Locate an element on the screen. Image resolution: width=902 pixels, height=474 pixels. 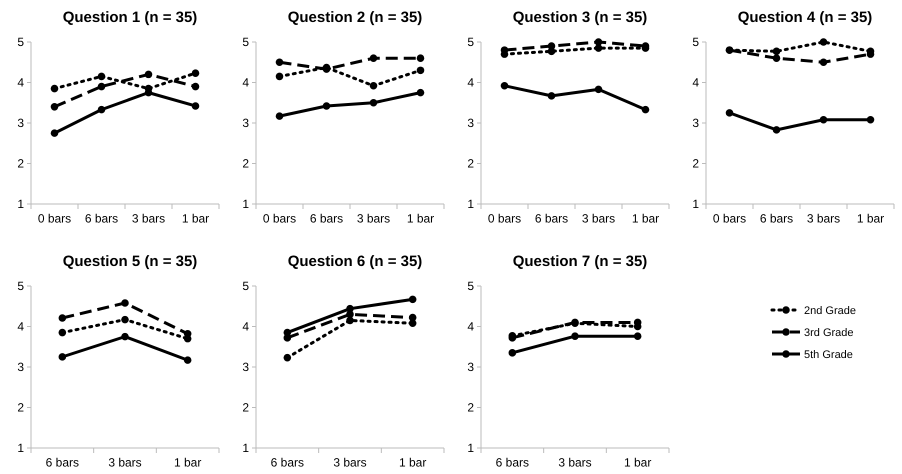
chart-title: Question 6 (n = 35) is located at coordinates (355, 261).